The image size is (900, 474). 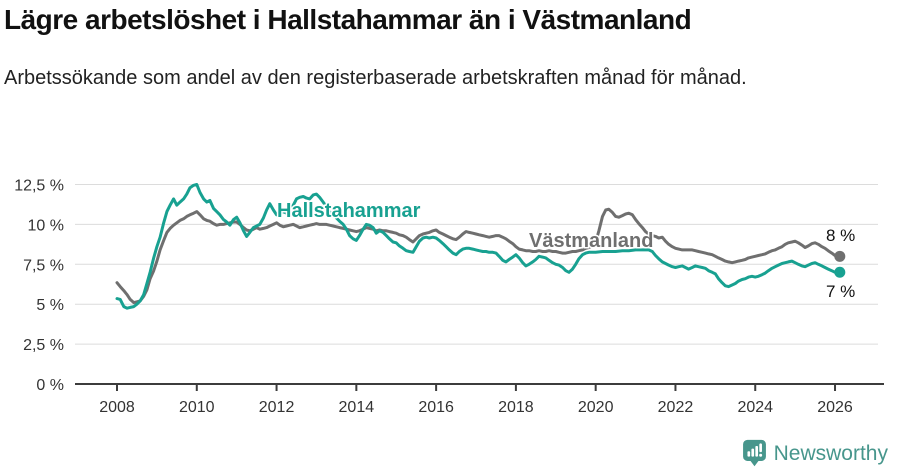 What do you see at coordinates (516, 407) in the screenshot?
I see `x-axis-tick-label: 2018` at bounding box center [516, 407].